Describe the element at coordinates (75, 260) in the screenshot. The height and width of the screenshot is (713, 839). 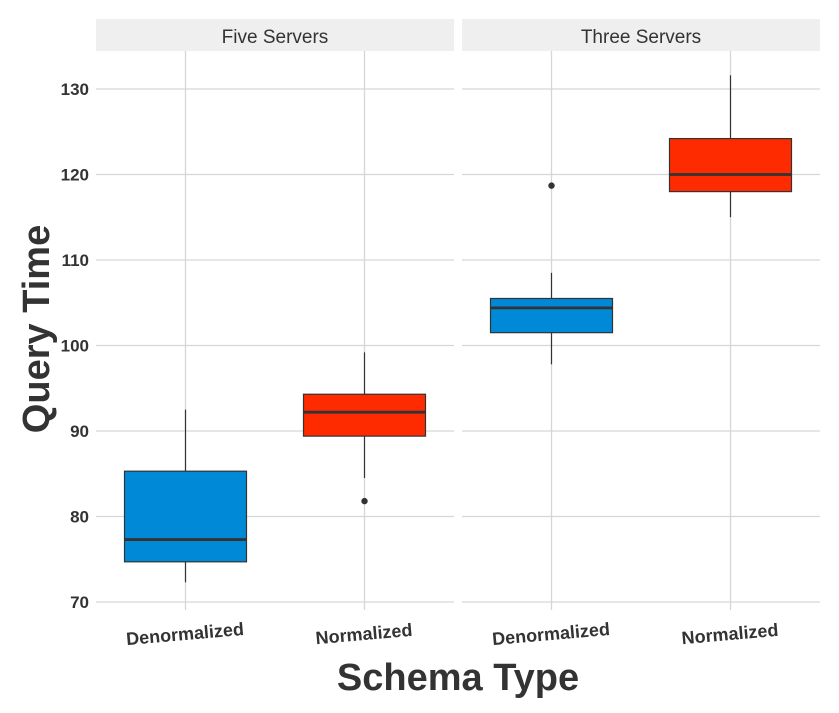
I see `y-tick-label: 110` at that location.